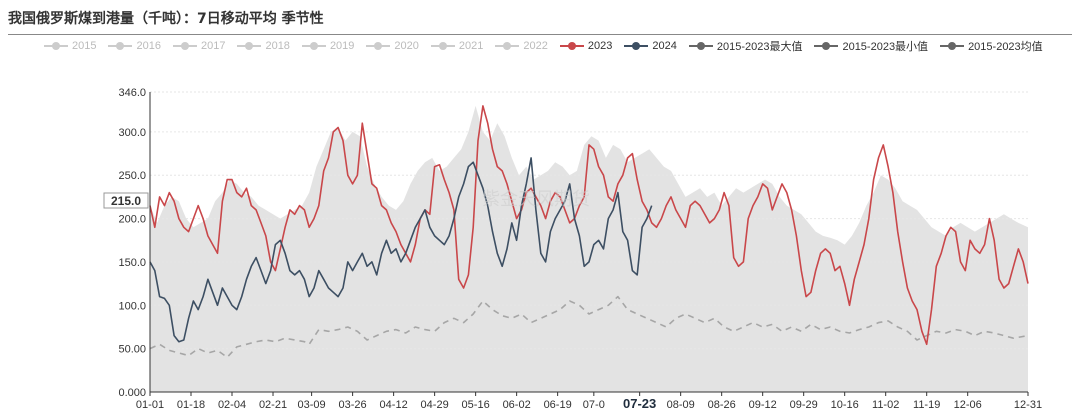  What do you see at coordinates (134, 46) in the screenshot?
I see `legend-item: 2016` at bounding box center [134, 46].